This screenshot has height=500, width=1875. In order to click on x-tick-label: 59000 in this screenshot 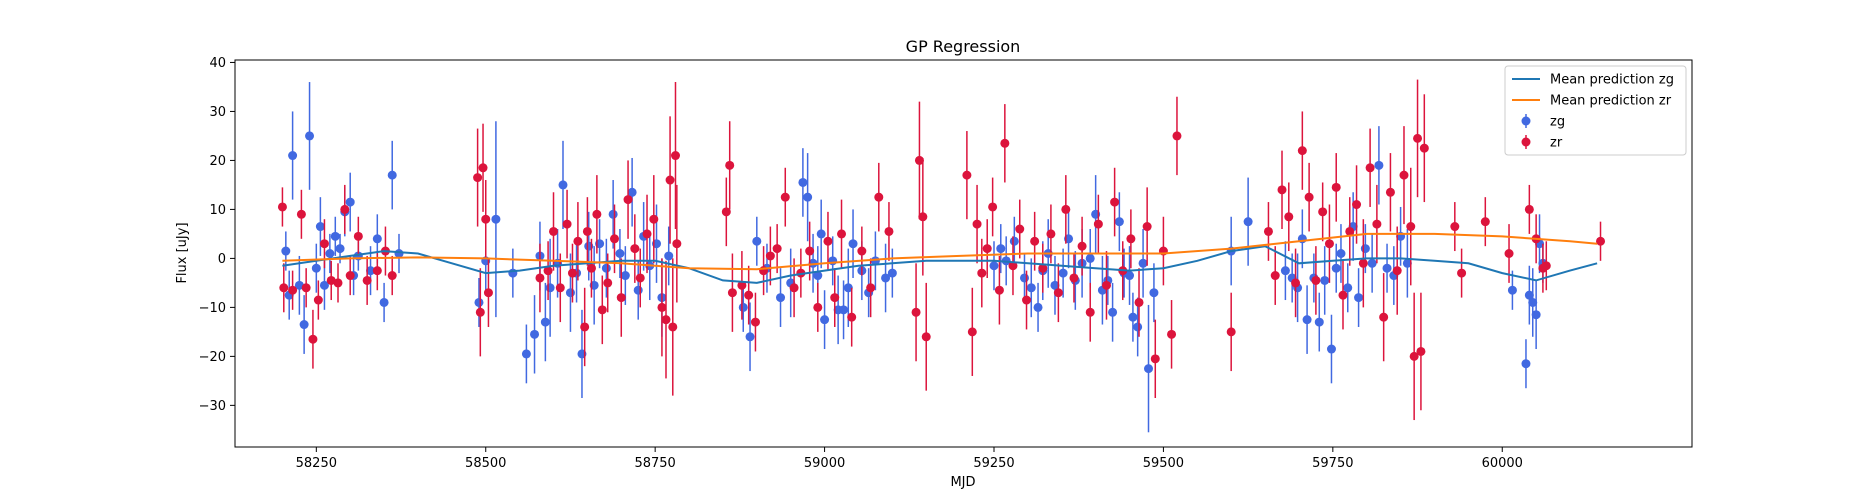, I will do `click(824, 463)`.